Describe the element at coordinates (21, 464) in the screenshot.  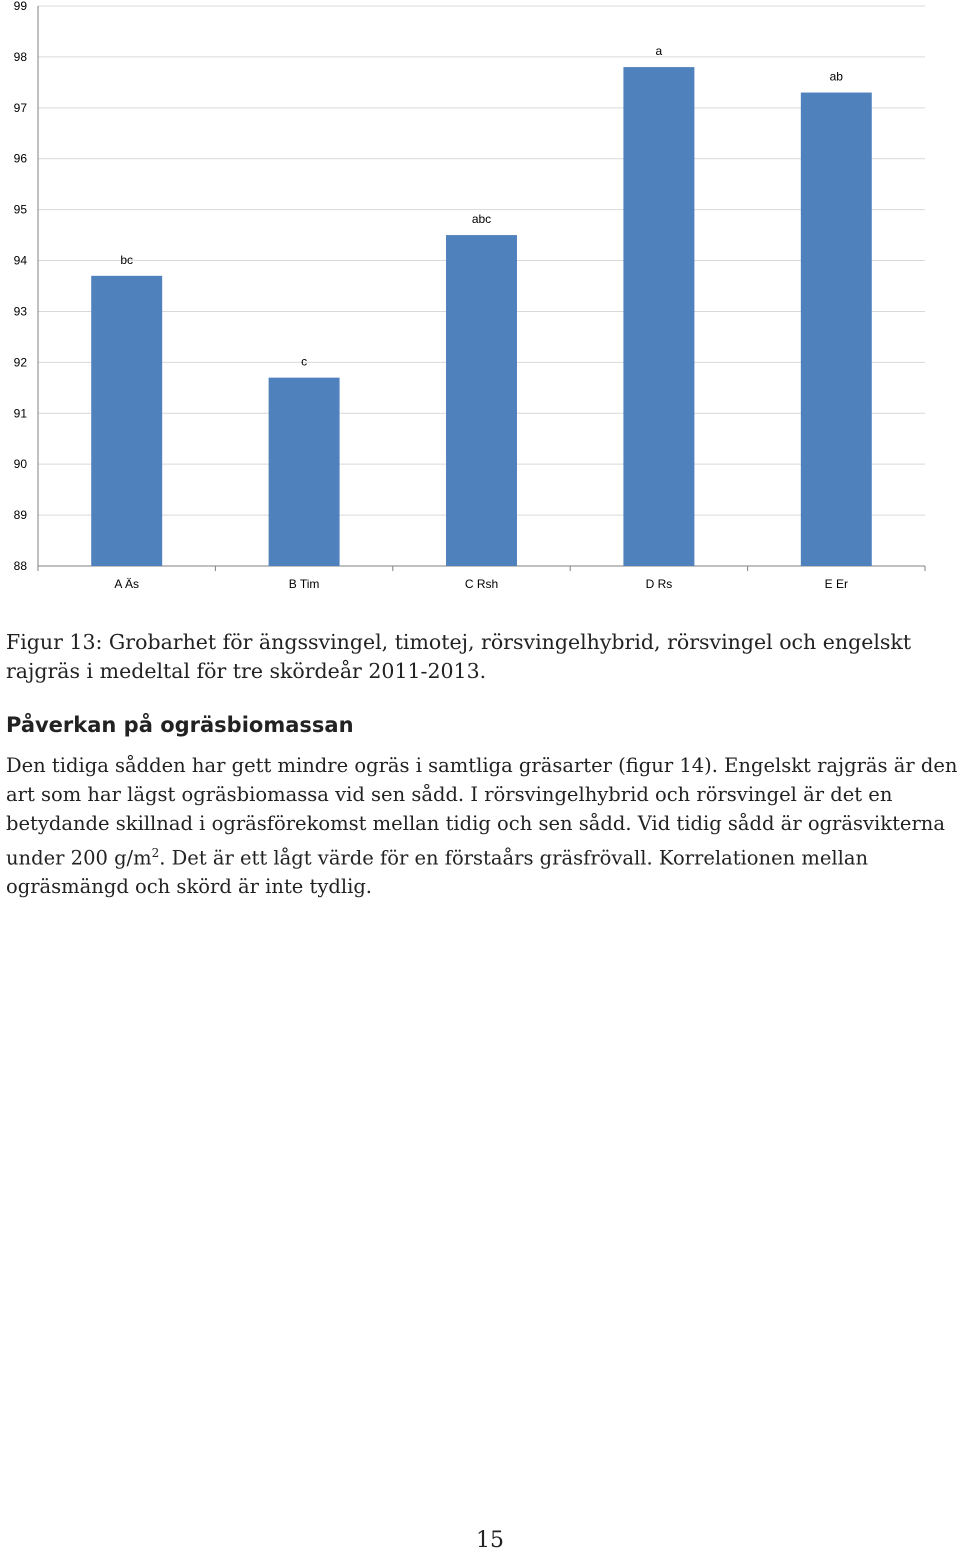
I see `y-tick-label: 90` at that location.